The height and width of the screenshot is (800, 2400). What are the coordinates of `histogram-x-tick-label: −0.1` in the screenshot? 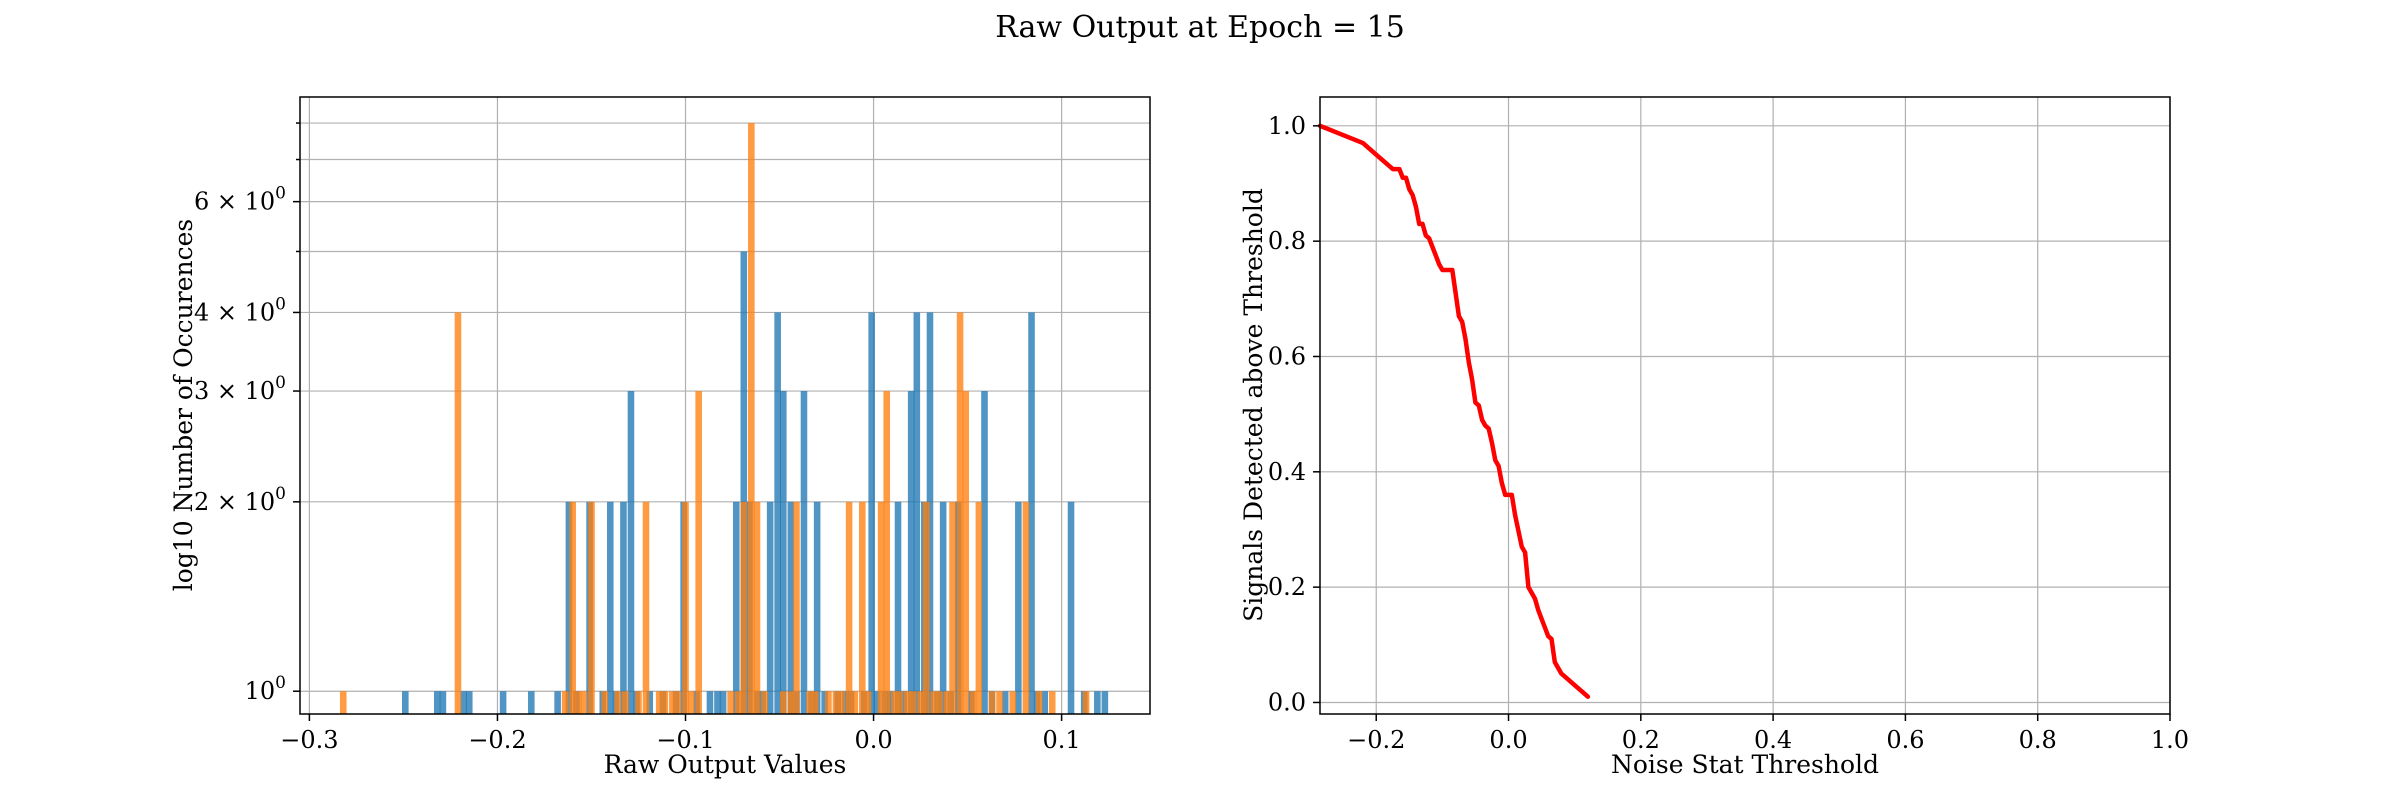 It's located at (685, 740).